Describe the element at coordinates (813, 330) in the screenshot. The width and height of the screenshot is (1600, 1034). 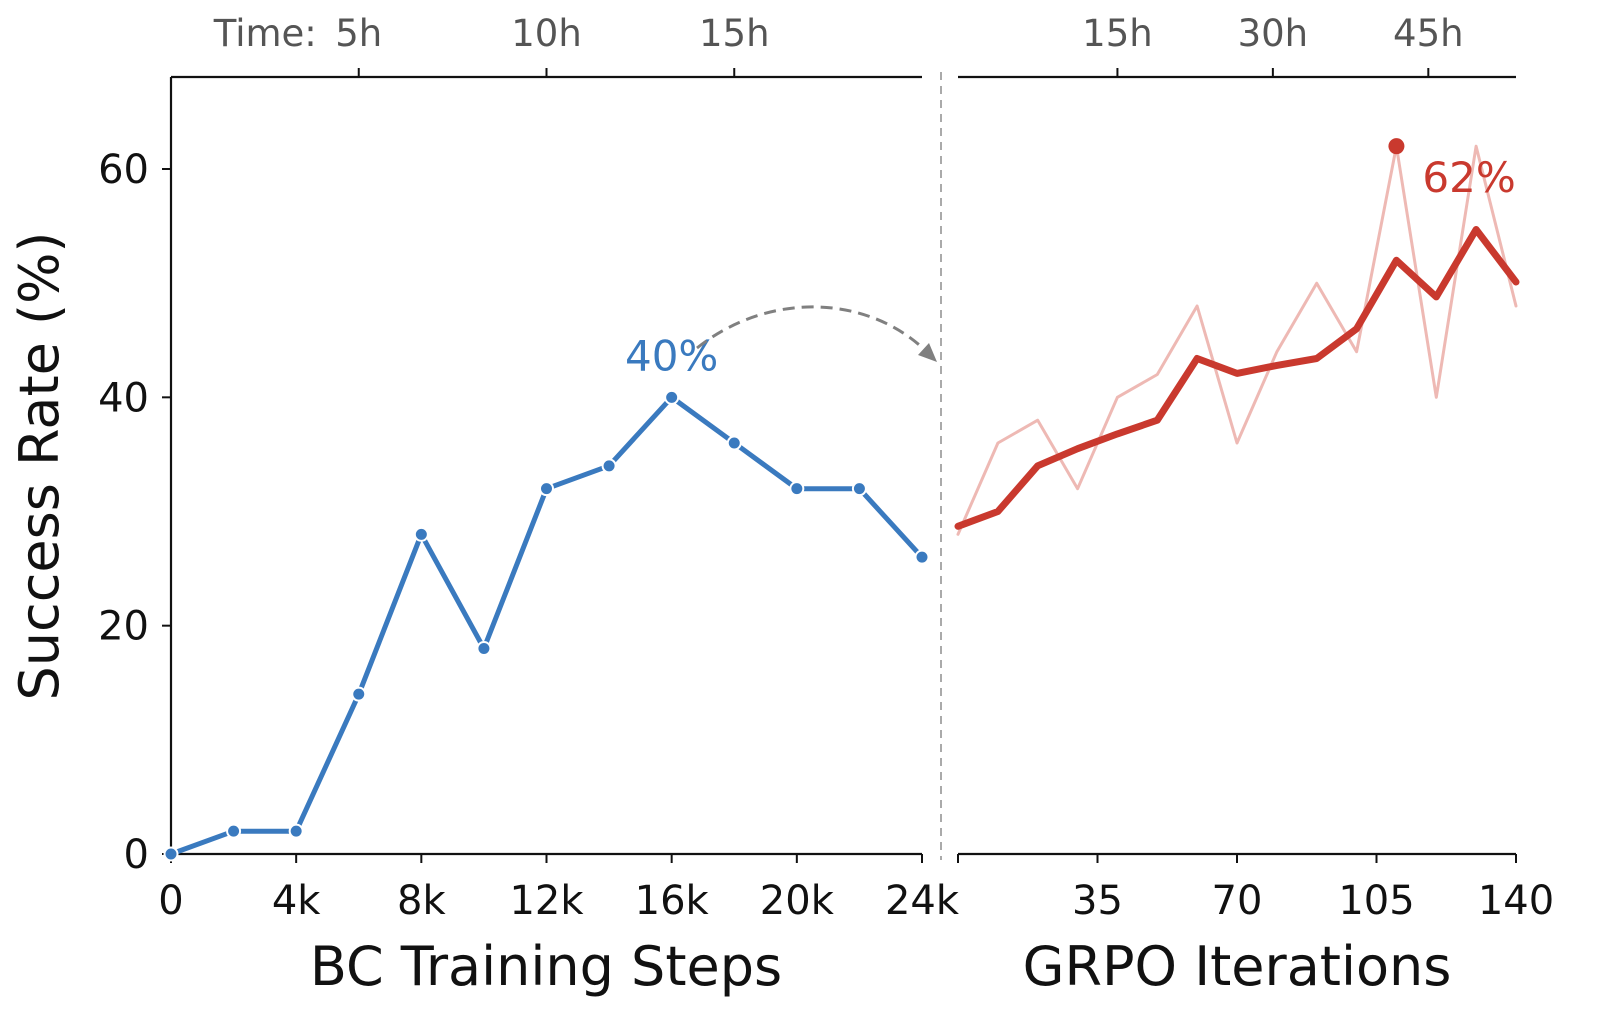
I see `transfer-arrow-curve` at that location.